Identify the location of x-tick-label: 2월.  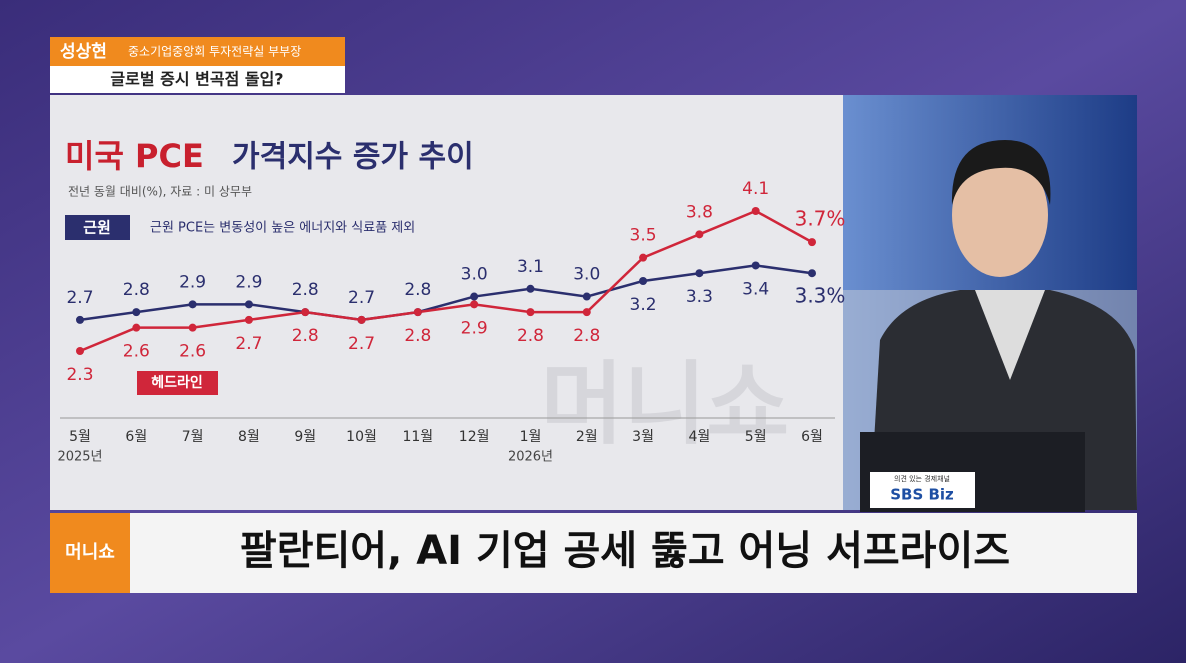
(587, 437).